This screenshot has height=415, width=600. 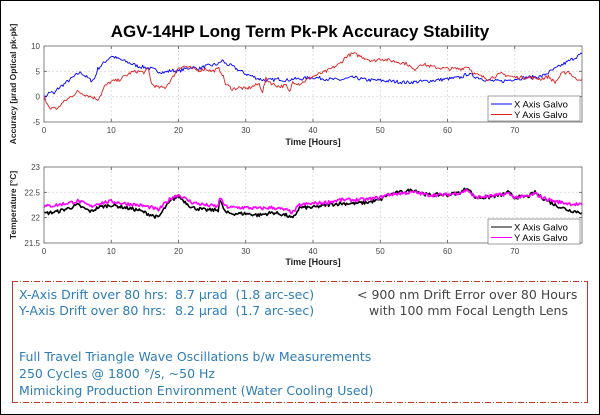 What do you see at coordinates (245, 310) in the screenshot?
I see `y-drift-value: 8.2 µrad (1.7 arc-sec)` at bounding box center [245, 310].